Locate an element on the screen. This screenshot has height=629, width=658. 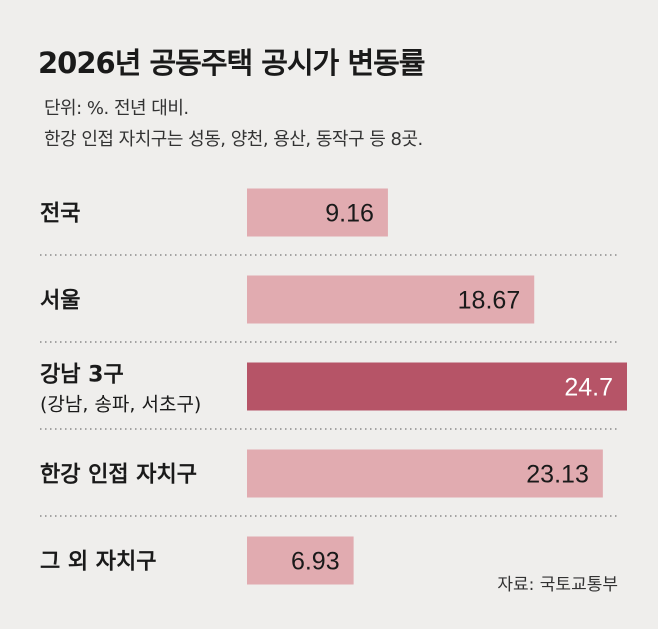
source-note: 자료: 국토교통부 is located at coordinates (557, 585).